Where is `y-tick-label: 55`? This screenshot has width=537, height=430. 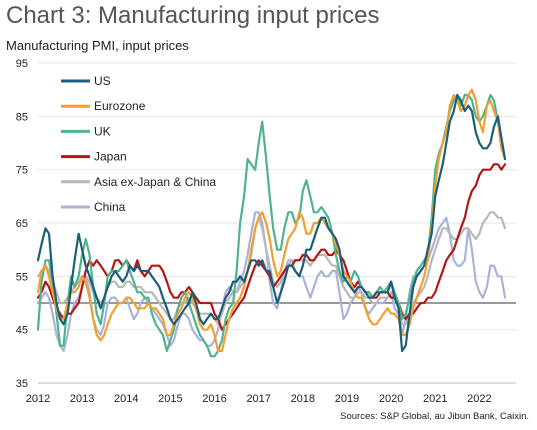
y-tick-label: 55 is located at coordinates (22, 277).